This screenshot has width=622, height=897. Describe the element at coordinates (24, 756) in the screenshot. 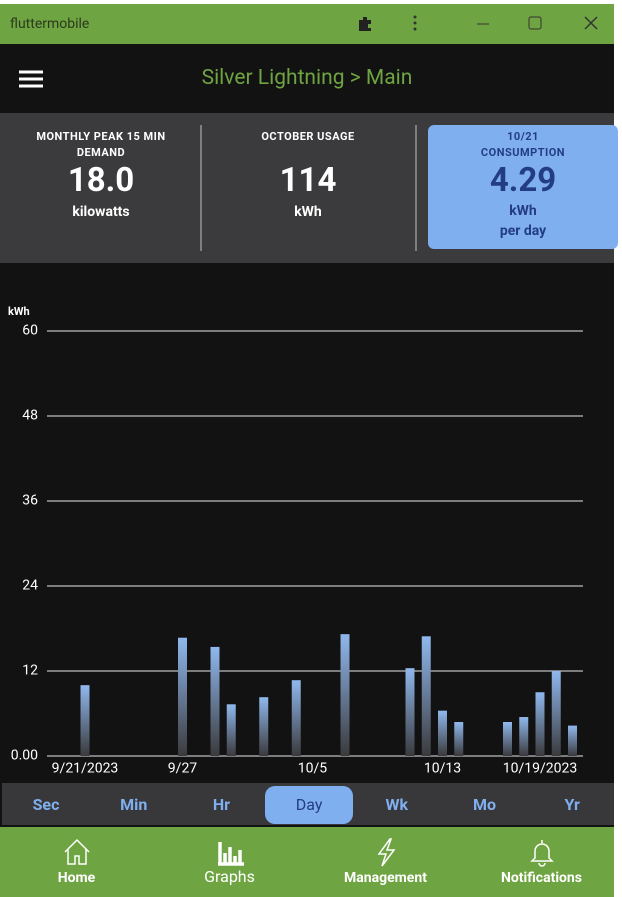

I see `y-tick-label: 0.00` at that location.